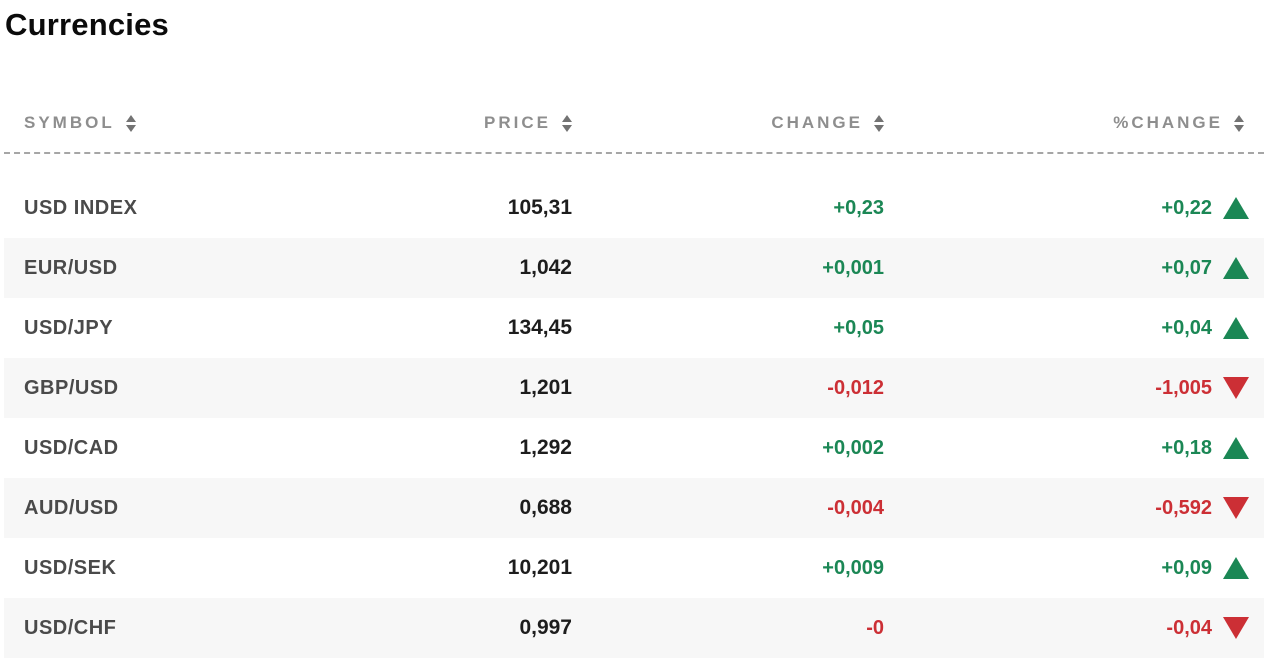 The width and height of the screenshot is (1268, 670). I want to click on column-header-symbol-label: SYMBOL, so click(69, 122).